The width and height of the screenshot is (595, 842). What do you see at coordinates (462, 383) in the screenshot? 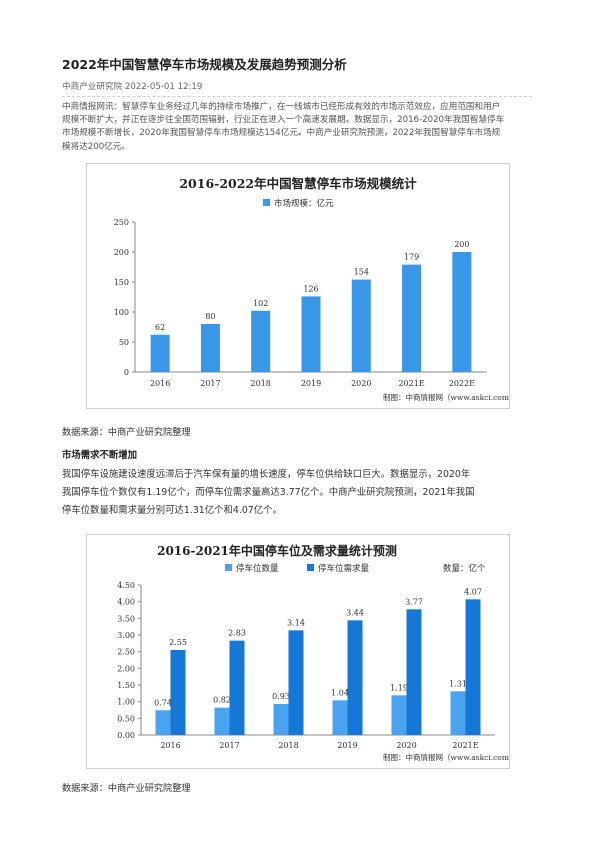
I see `x-tick-label: 2022E` at bounding box center [462, 383].